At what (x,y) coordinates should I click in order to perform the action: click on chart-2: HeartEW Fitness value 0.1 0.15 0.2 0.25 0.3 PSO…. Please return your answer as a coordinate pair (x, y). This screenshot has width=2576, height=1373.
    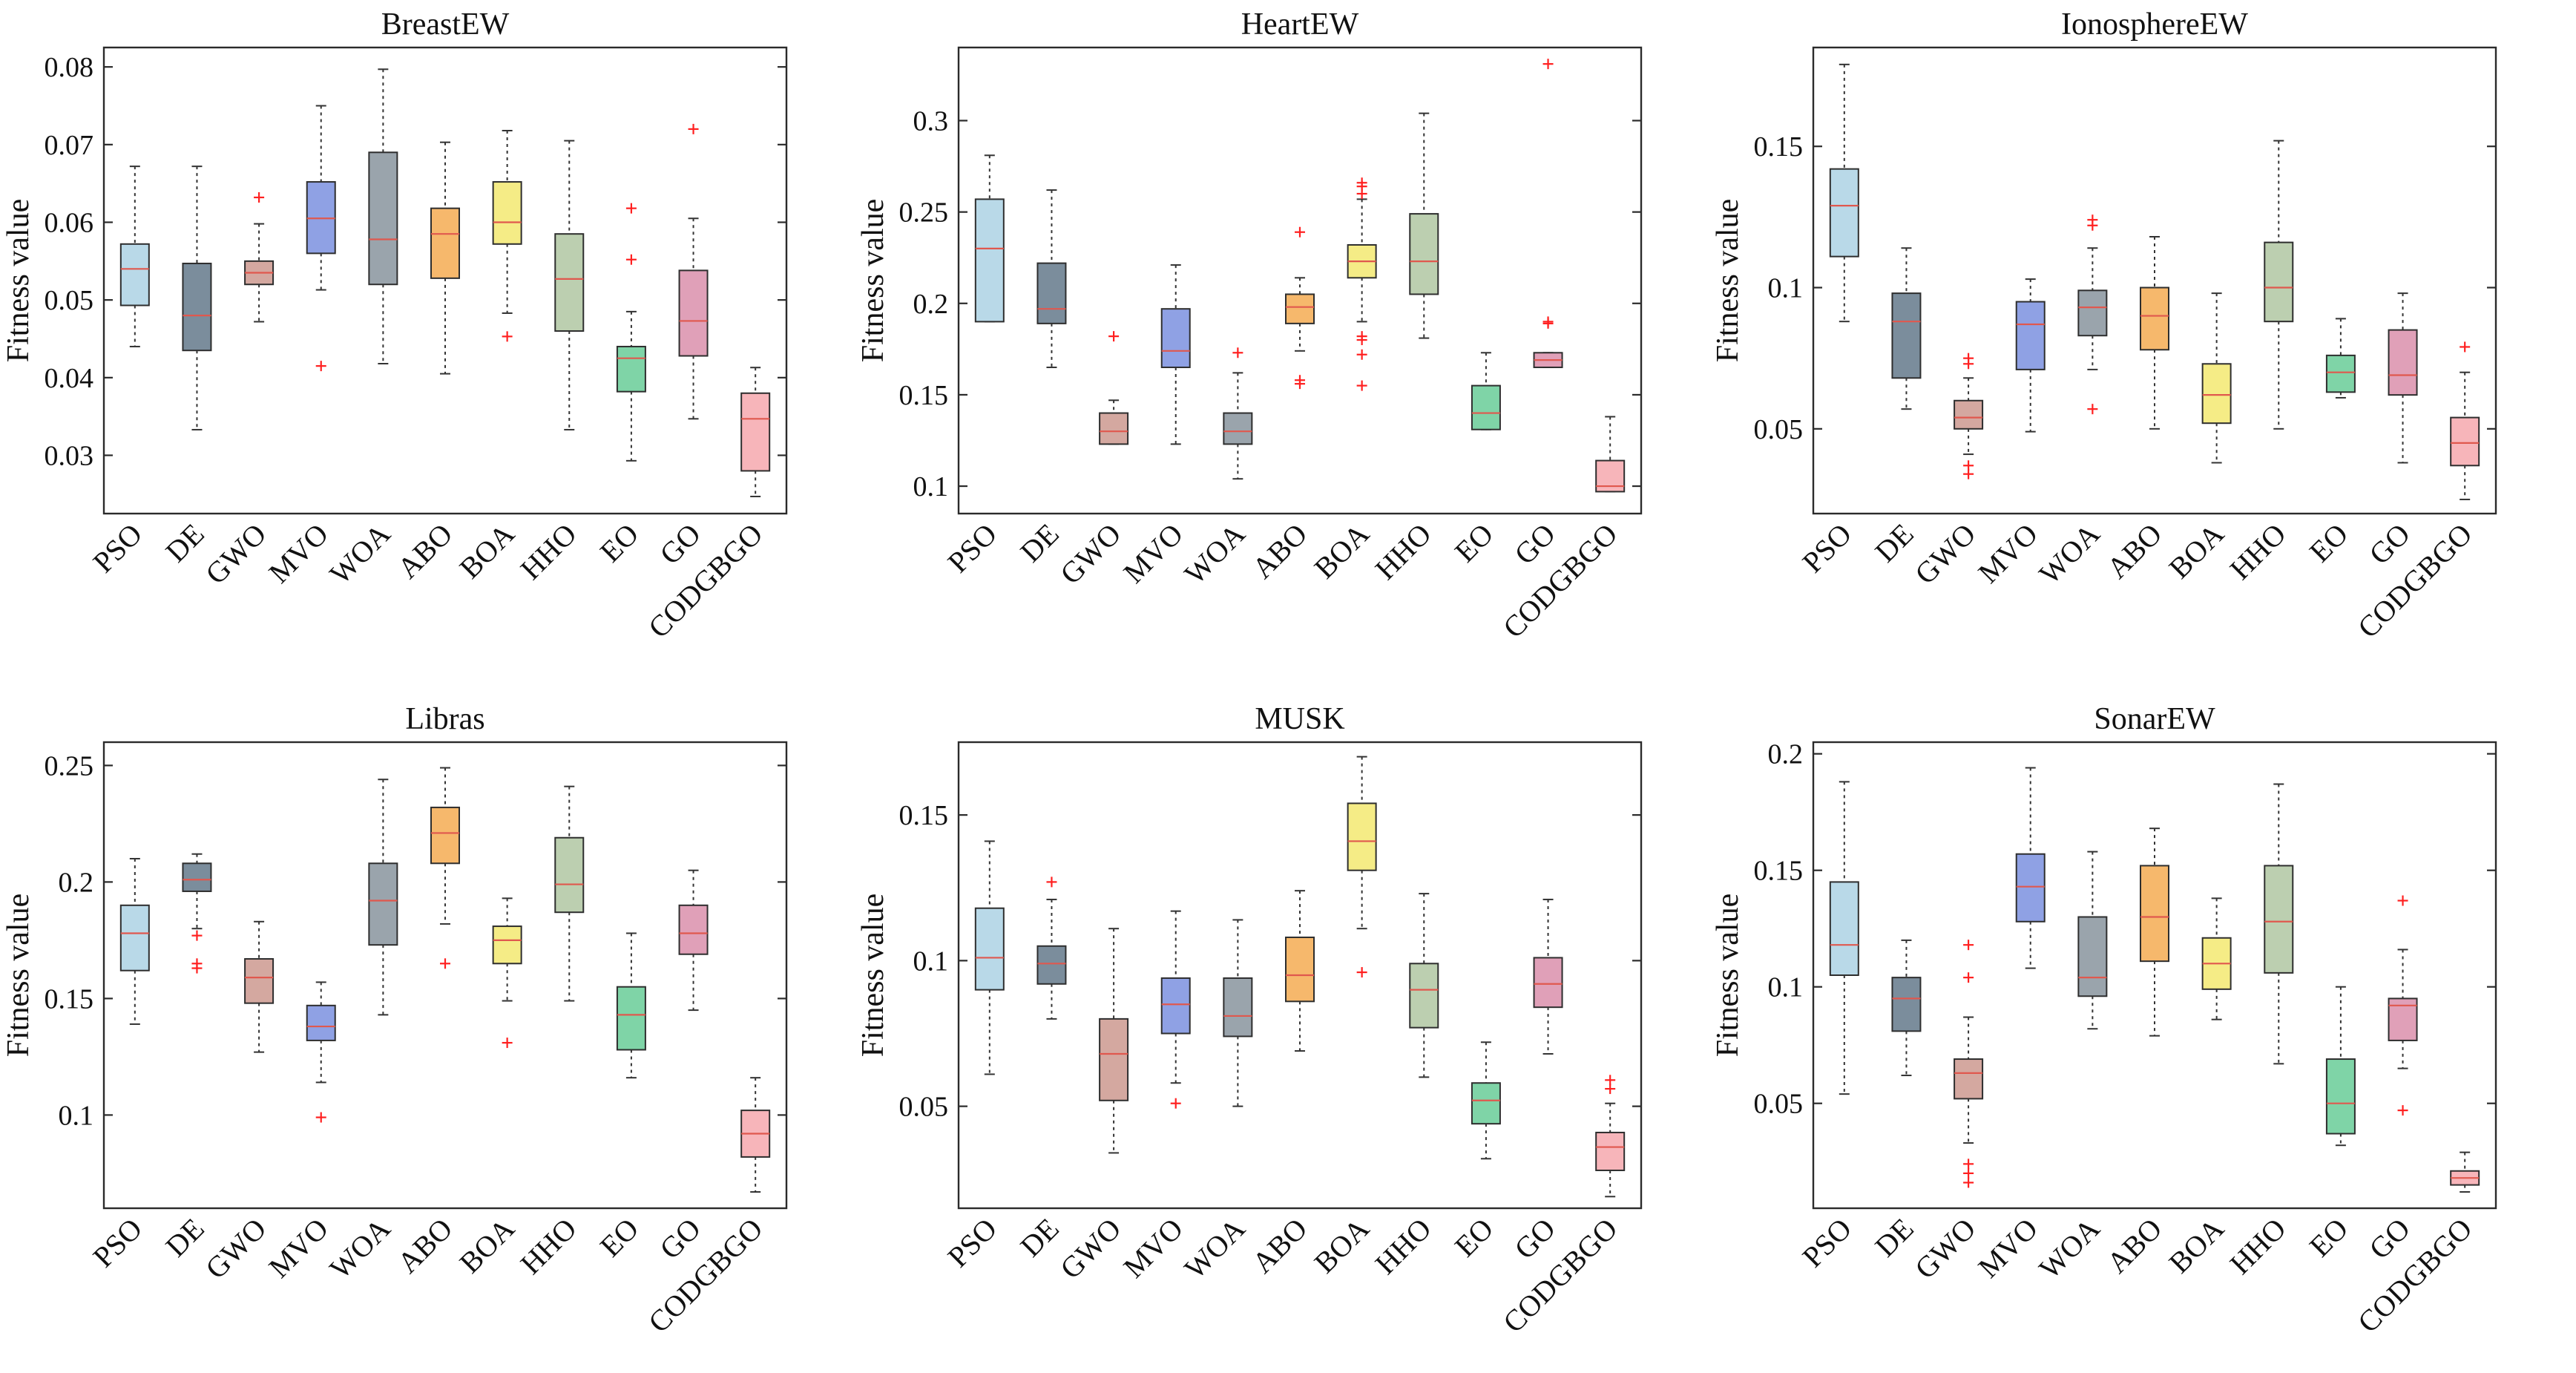
    Looking at the image, I should click on (1249, 325).